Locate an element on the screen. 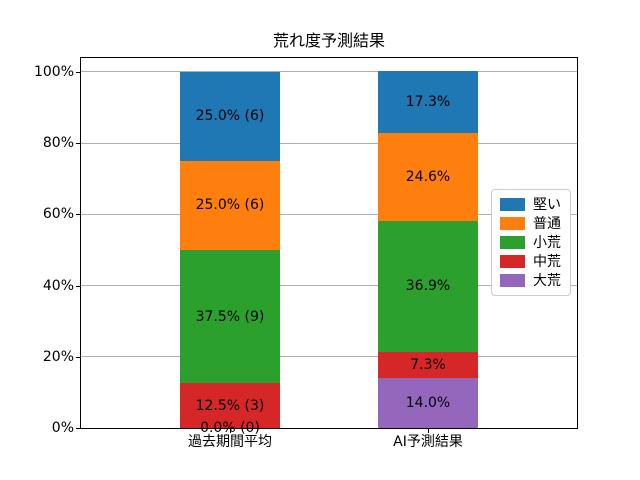 This screenshot has height=480, width=640. legend-label: 普通 is located at coordinates (547, 223).